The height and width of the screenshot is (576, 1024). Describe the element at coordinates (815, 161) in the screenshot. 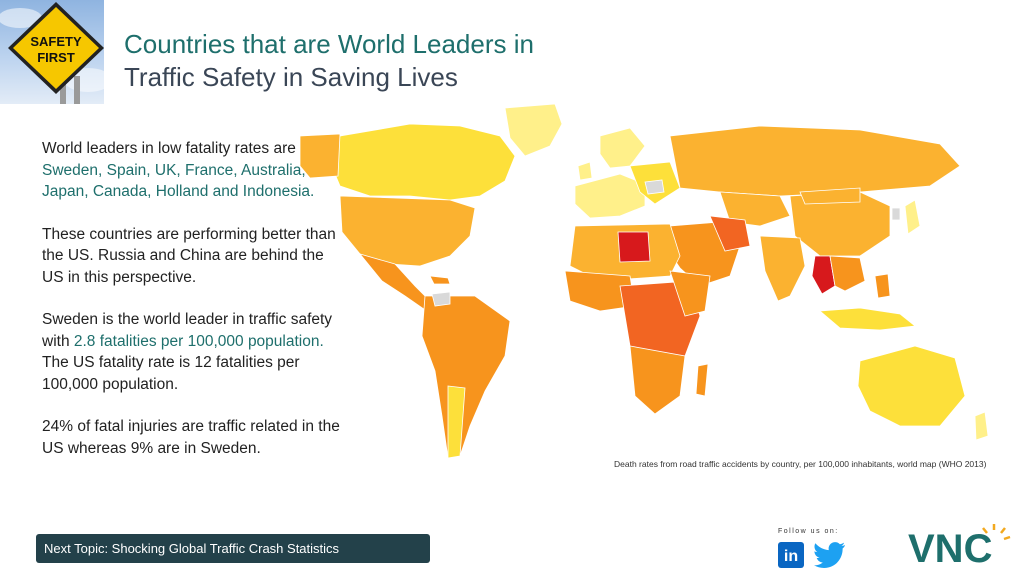

I see `map-russia` at that location.